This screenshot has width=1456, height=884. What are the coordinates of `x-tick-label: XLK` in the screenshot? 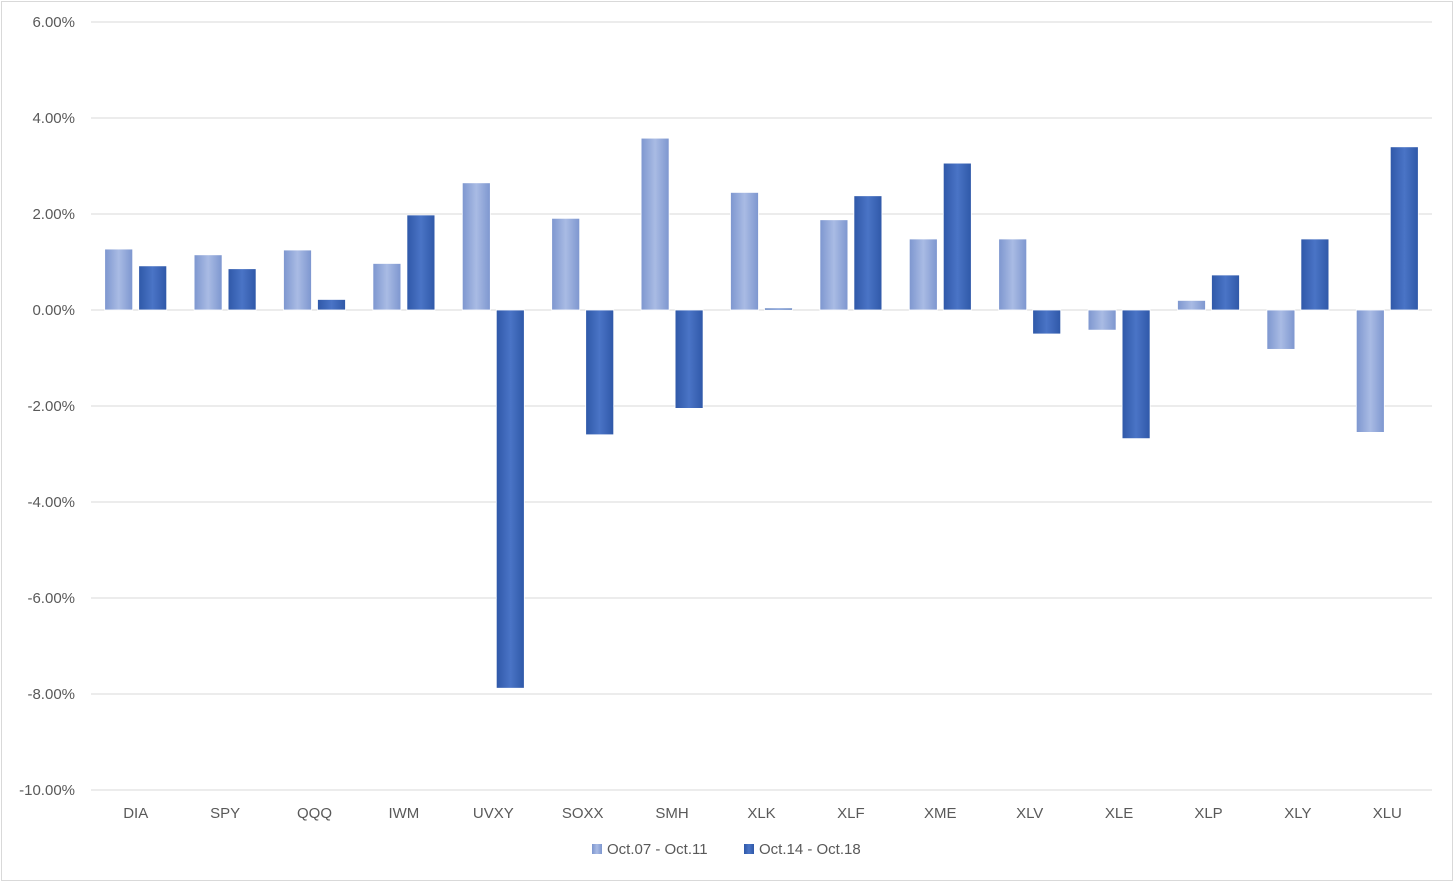 It's located at (761, 813).